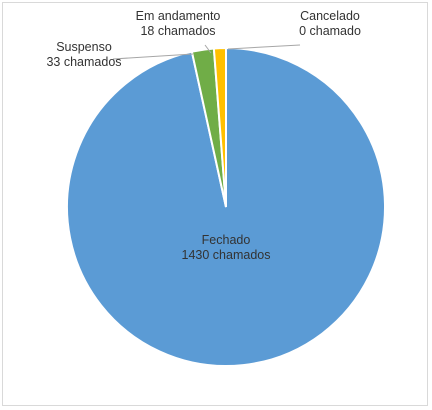  Describe the element at coordinates (177, 31) in the screenshot. I see `slice-value-label-em-andamento: 18 chamados` at that location.